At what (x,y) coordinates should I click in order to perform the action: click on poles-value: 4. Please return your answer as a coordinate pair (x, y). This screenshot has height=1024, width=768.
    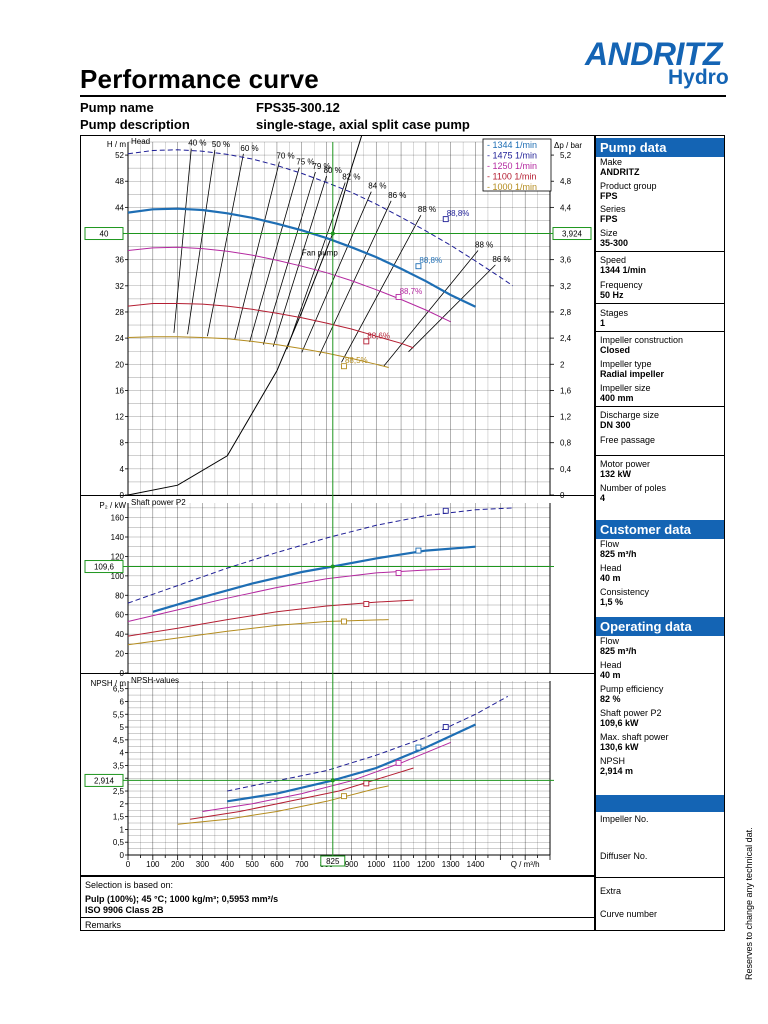
    Looking at the image, I should click on (603, 498).